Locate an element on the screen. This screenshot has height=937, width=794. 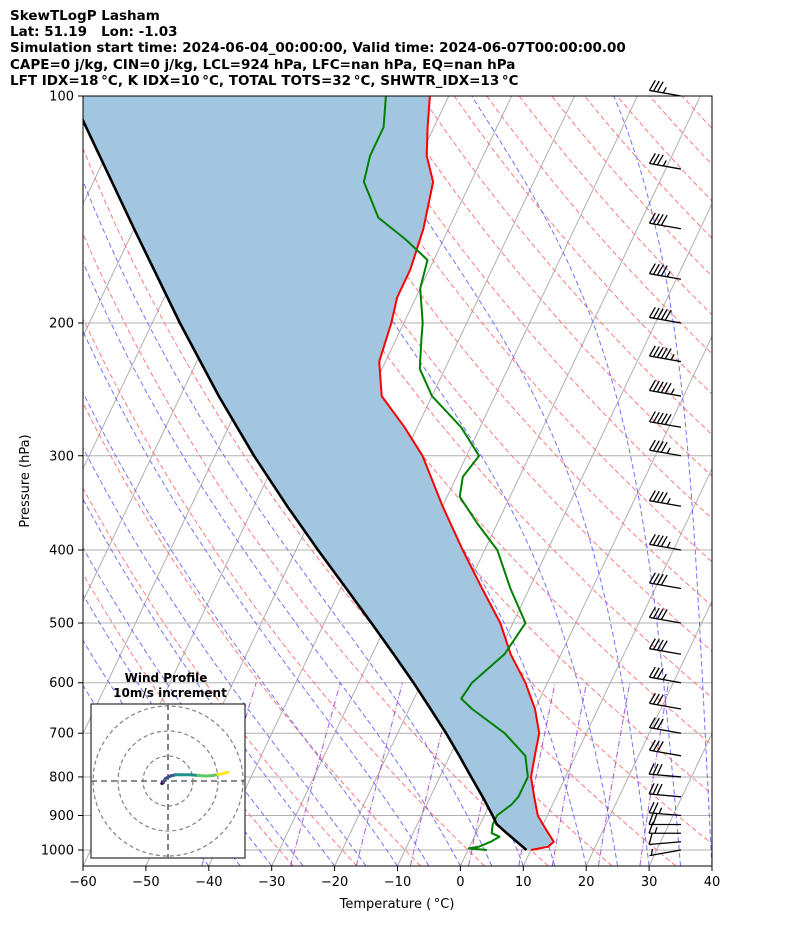
y-tick-label: 900 is located at coordinates (61, 816).